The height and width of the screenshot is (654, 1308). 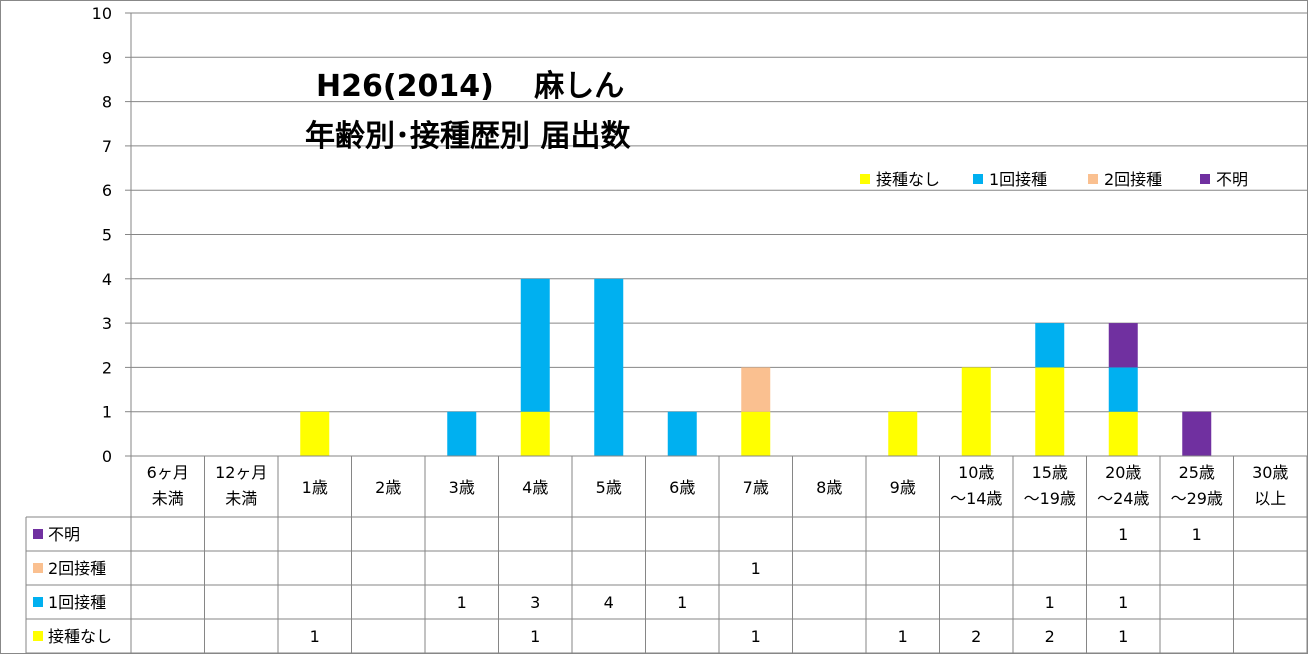 I want to click on x-category-label: ～14歳, so click(x=976, y=498).